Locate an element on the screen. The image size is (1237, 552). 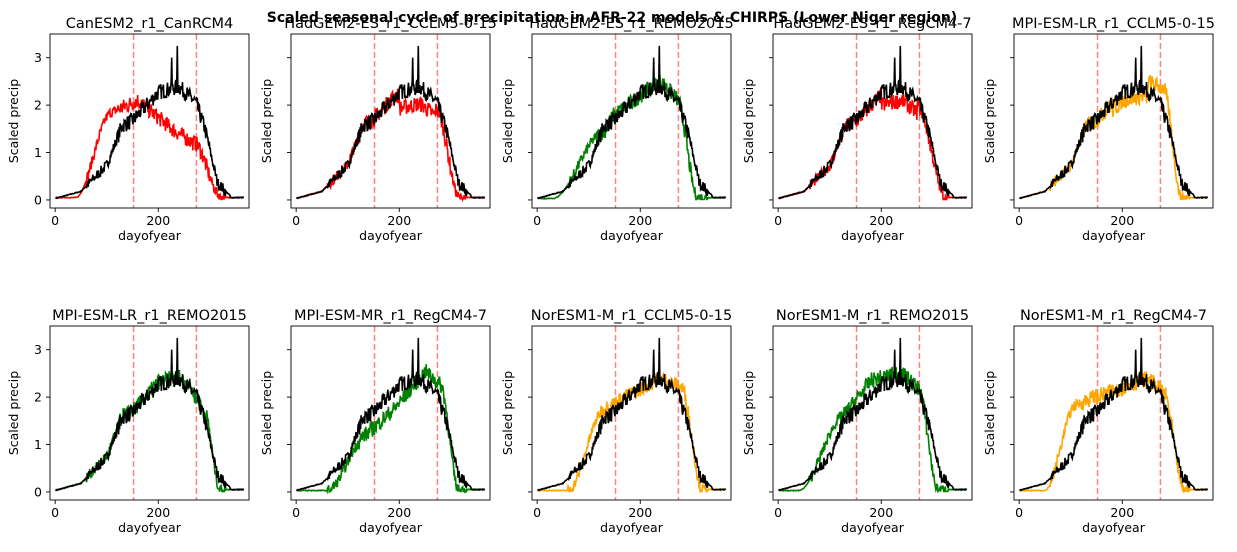
subplot-title: MPI-ESM-MR_r1_RegCM4-7 is located at coordinates (390, 316).